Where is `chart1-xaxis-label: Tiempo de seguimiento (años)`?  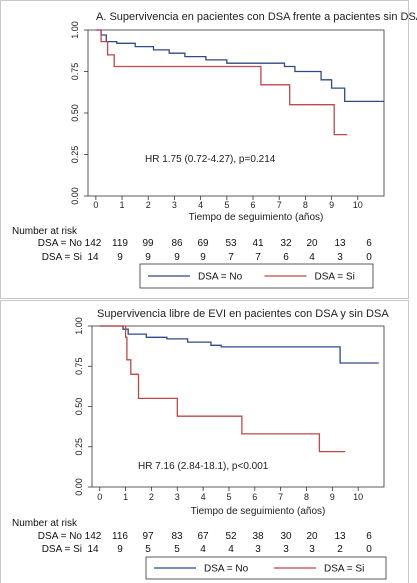
chart1-xaxis-label: Tiempo de seguimiento (años) is located at coordinates (256, 217).